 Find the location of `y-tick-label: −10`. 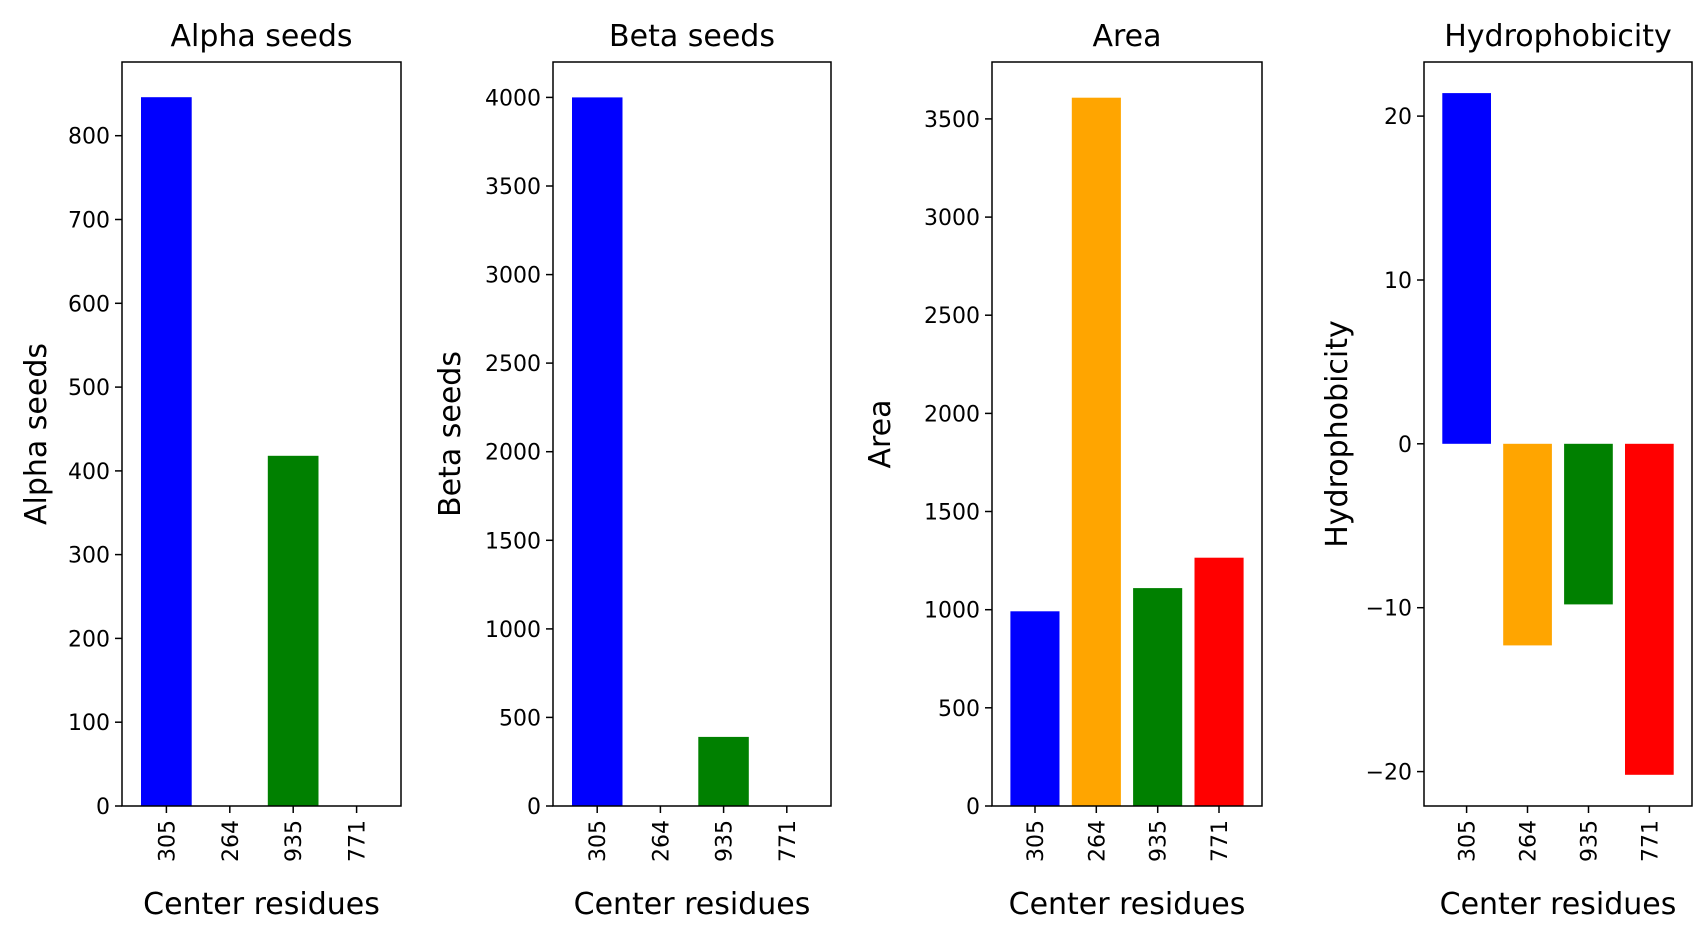

y-tick-label: −10 is located at coordinates (1389, 609).